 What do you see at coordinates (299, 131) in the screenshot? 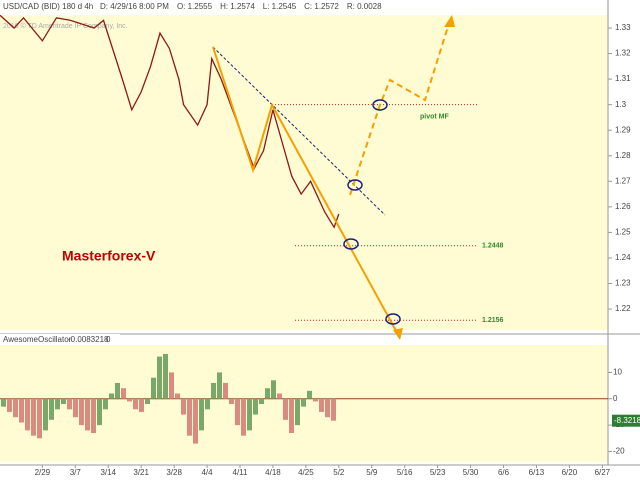
I see `trend-line` at bounding box center [299, 131].